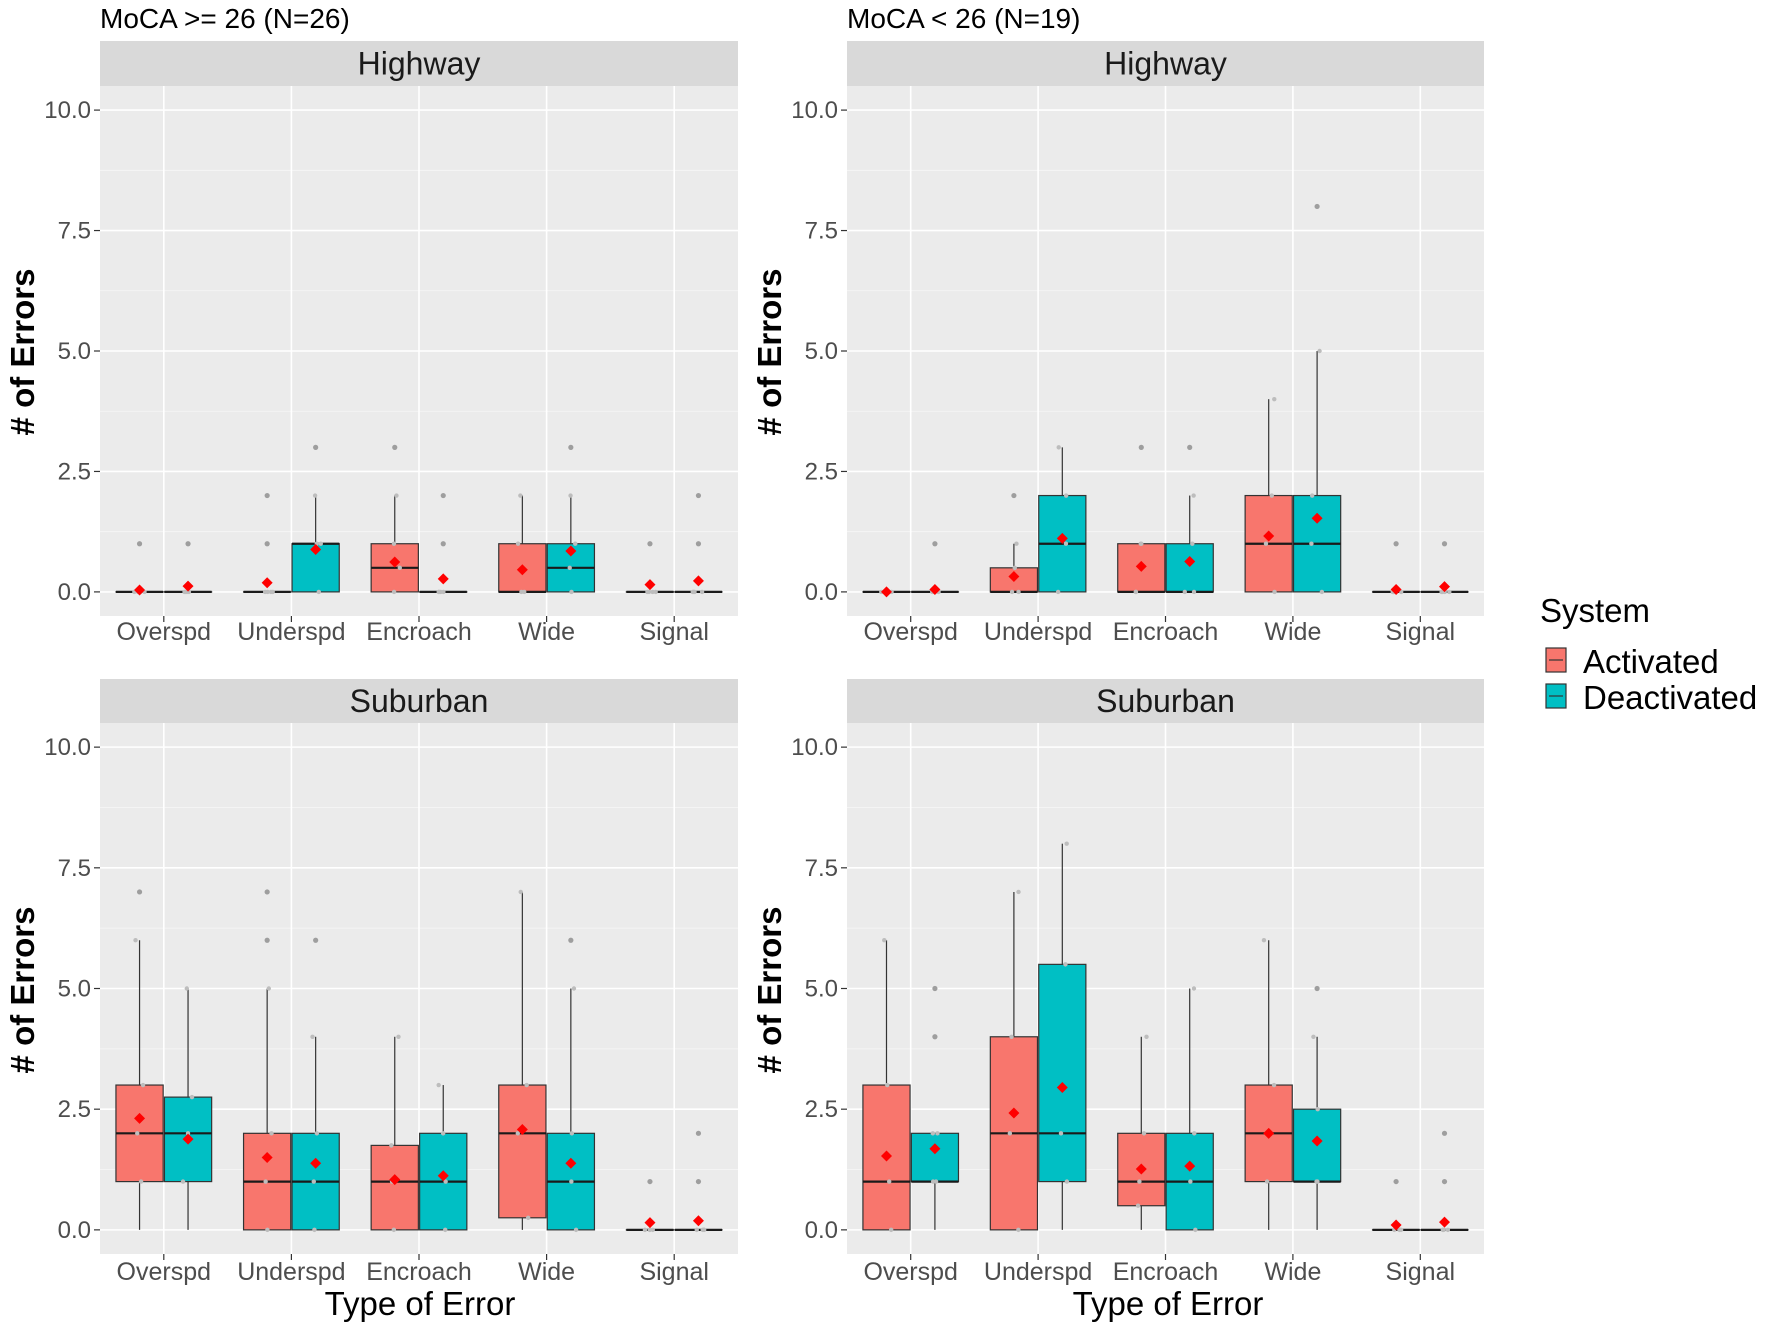 This screenshot has width=1772, height=1327. What do you see at coordinates (1038, 1272) in the screenshot?
I see `x-tick-label: Underspd` at bounding box center [1038, 1272].